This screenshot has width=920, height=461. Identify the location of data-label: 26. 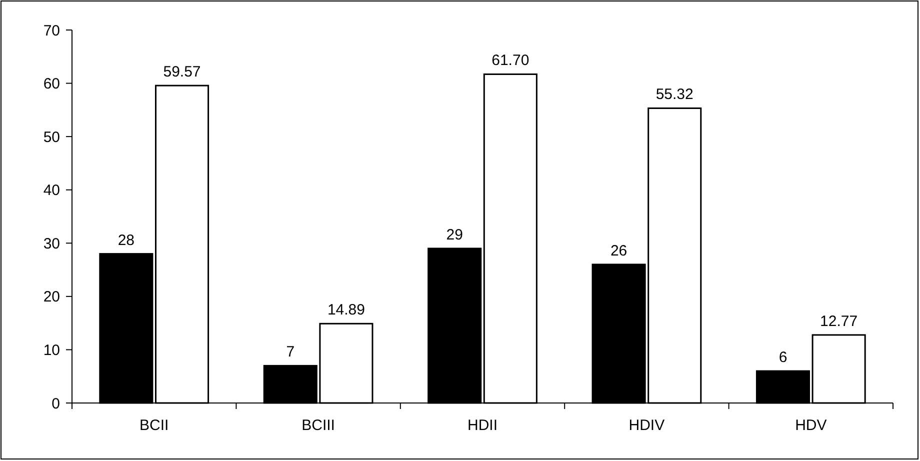
(619, 251).